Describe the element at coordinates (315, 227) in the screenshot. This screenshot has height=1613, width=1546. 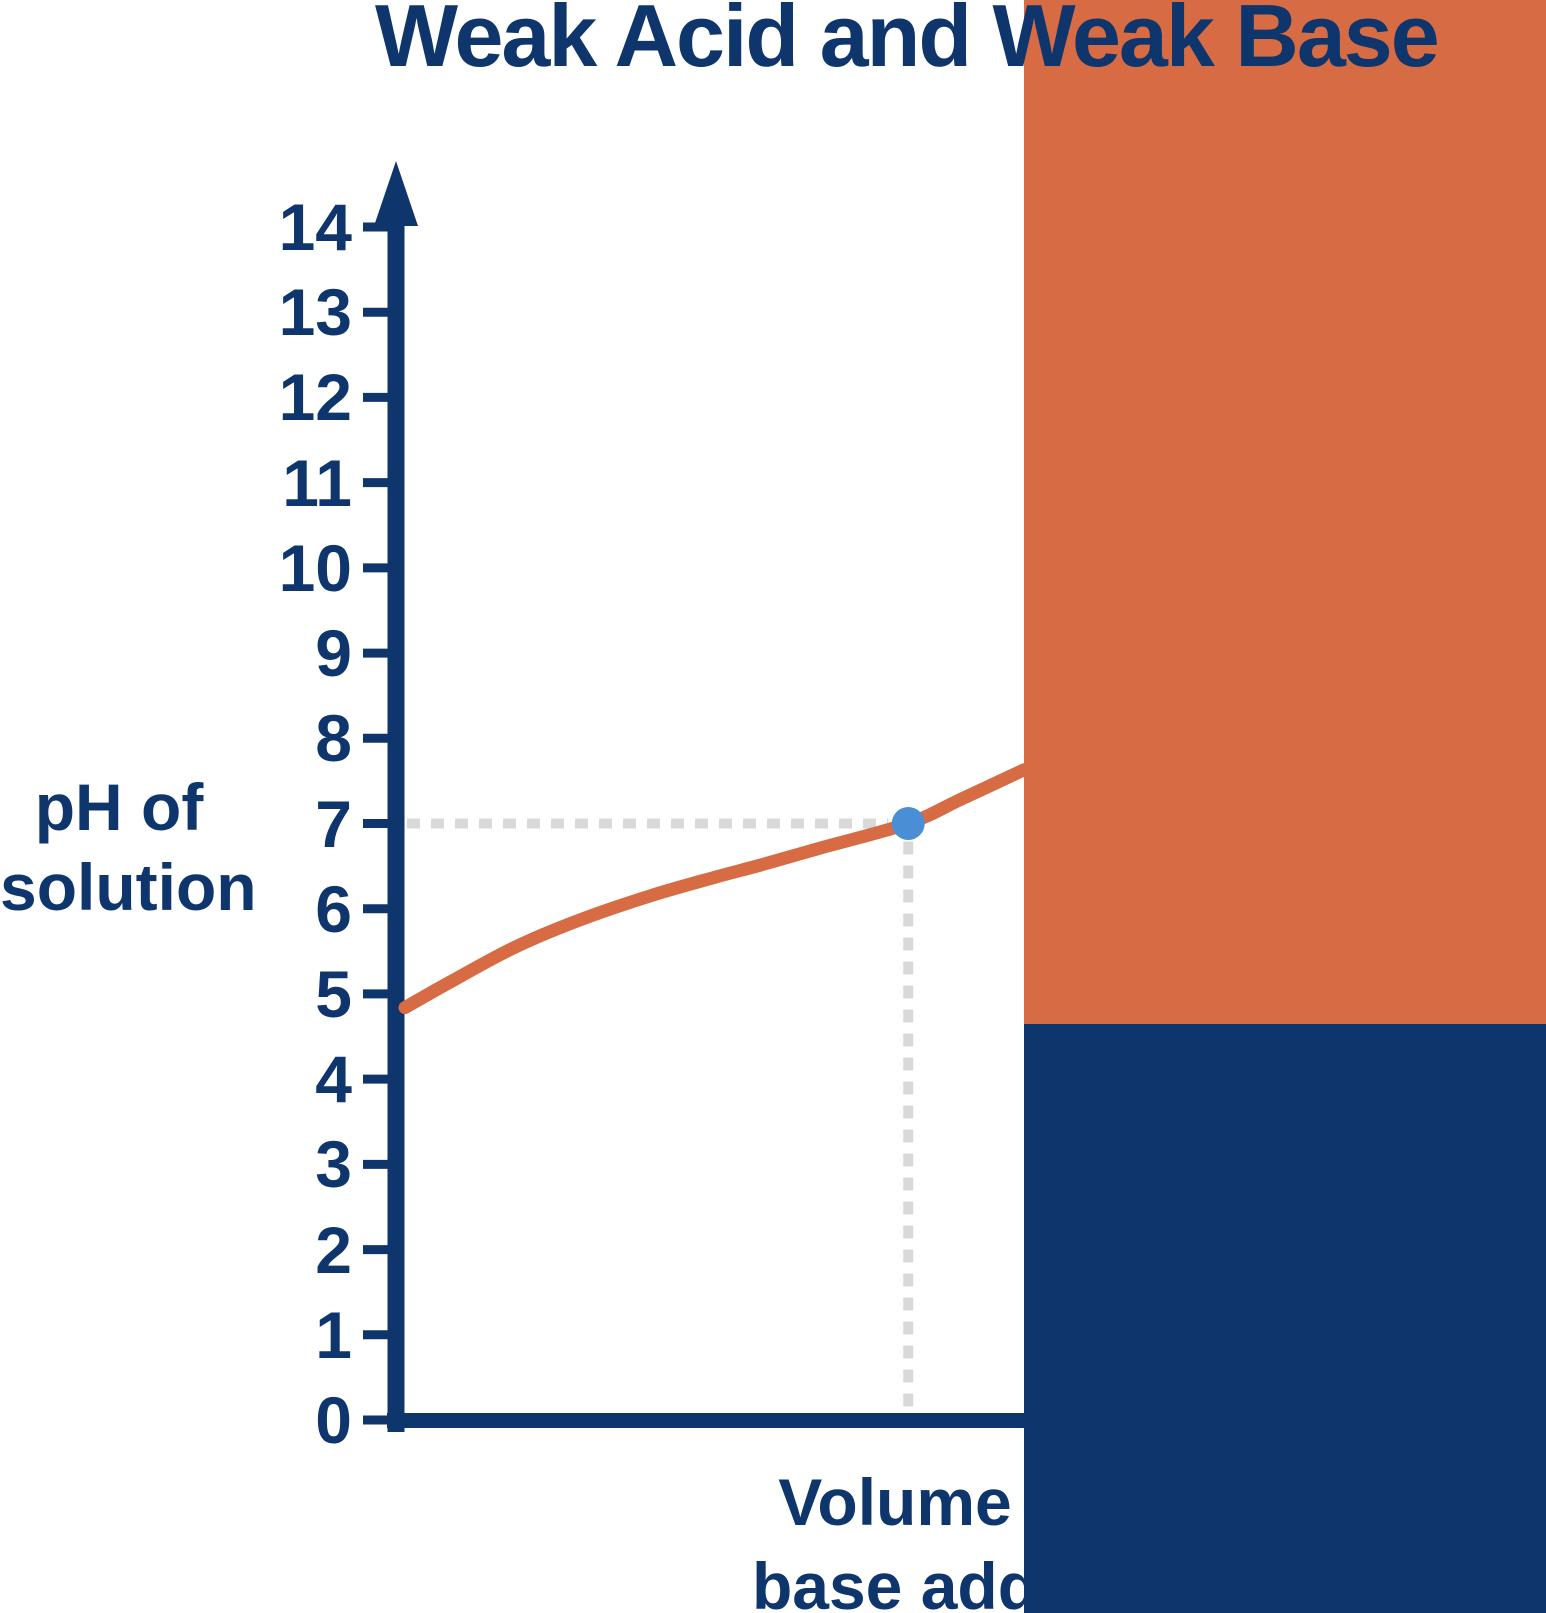
I see `y-tick-label: 14` at that location.